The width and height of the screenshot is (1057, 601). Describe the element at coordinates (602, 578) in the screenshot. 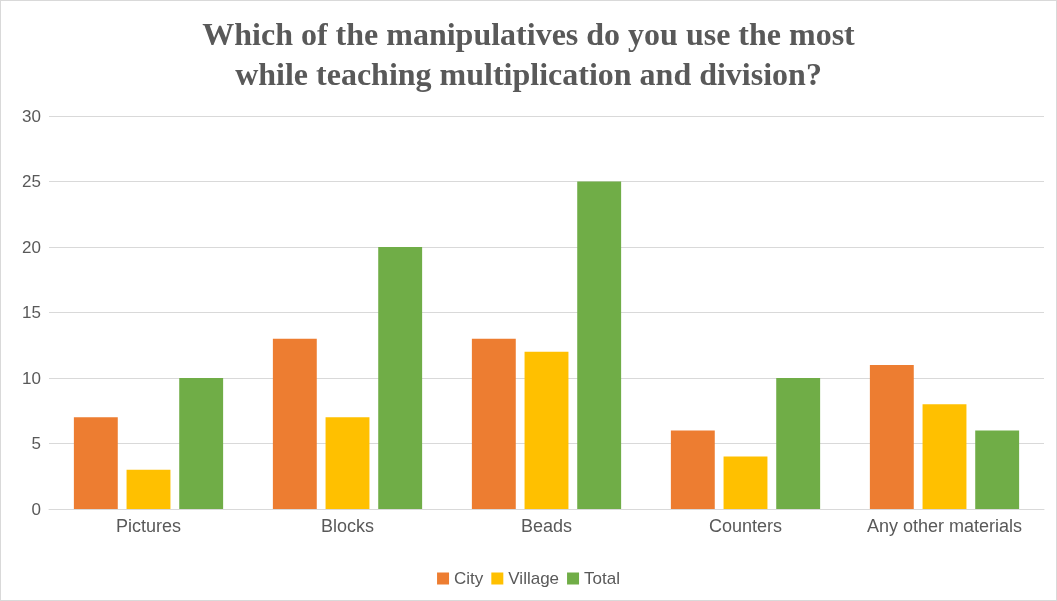

I see `legend-label: Total` at that location.